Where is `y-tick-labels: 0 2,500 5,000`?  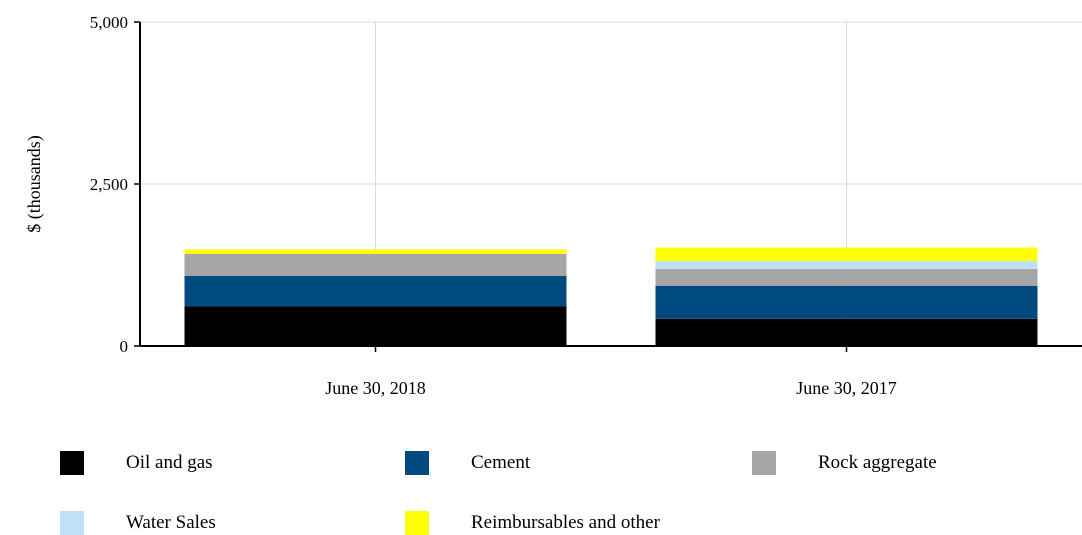 y-tick-labels: 0 2,500 5,000 is located at coordinates (115, 184).